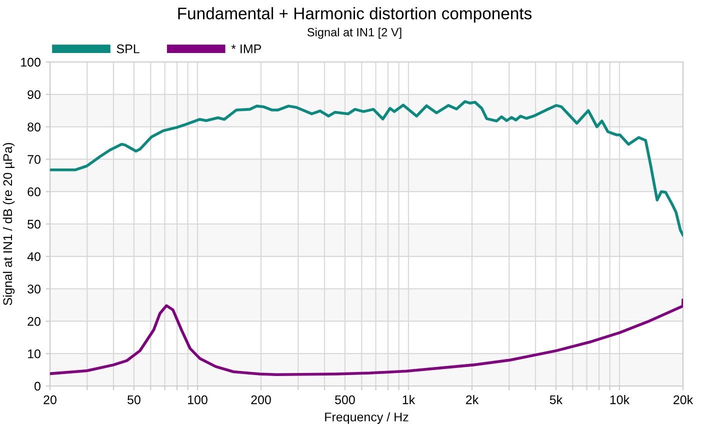 The image size is (709, 427). What do you see at coordinates (684, 399) in the screenshot?
I see `x-tick-label: 20k` at bounding box center [684, 399].